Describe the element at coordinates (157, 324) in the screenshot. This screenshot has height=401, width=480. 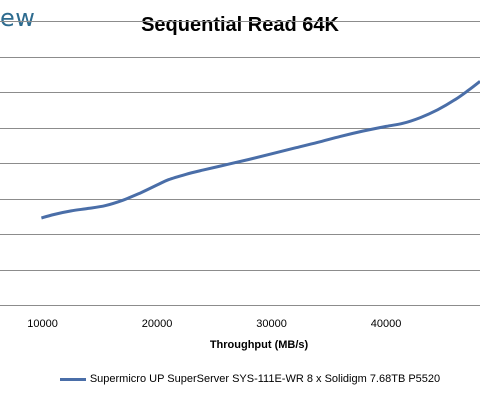
I see `x-tick-label: 20000` at that location.